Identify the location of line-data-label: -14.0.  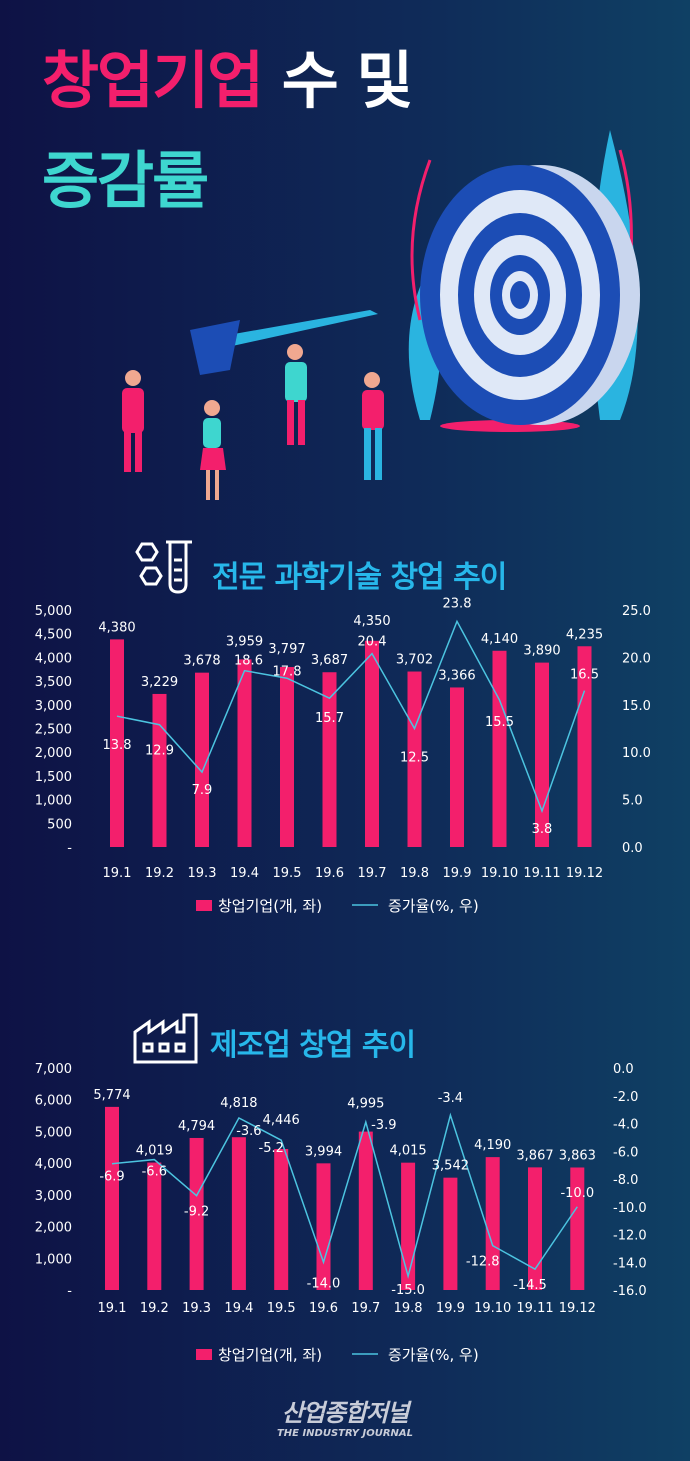
(324, 1283).